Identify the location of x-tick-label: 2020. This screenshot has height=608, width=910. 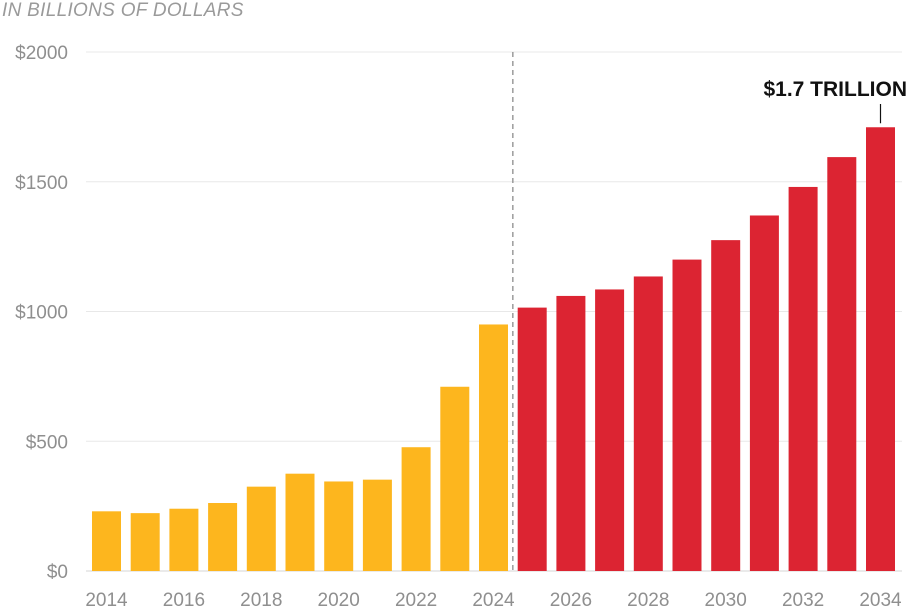
(339, 599).